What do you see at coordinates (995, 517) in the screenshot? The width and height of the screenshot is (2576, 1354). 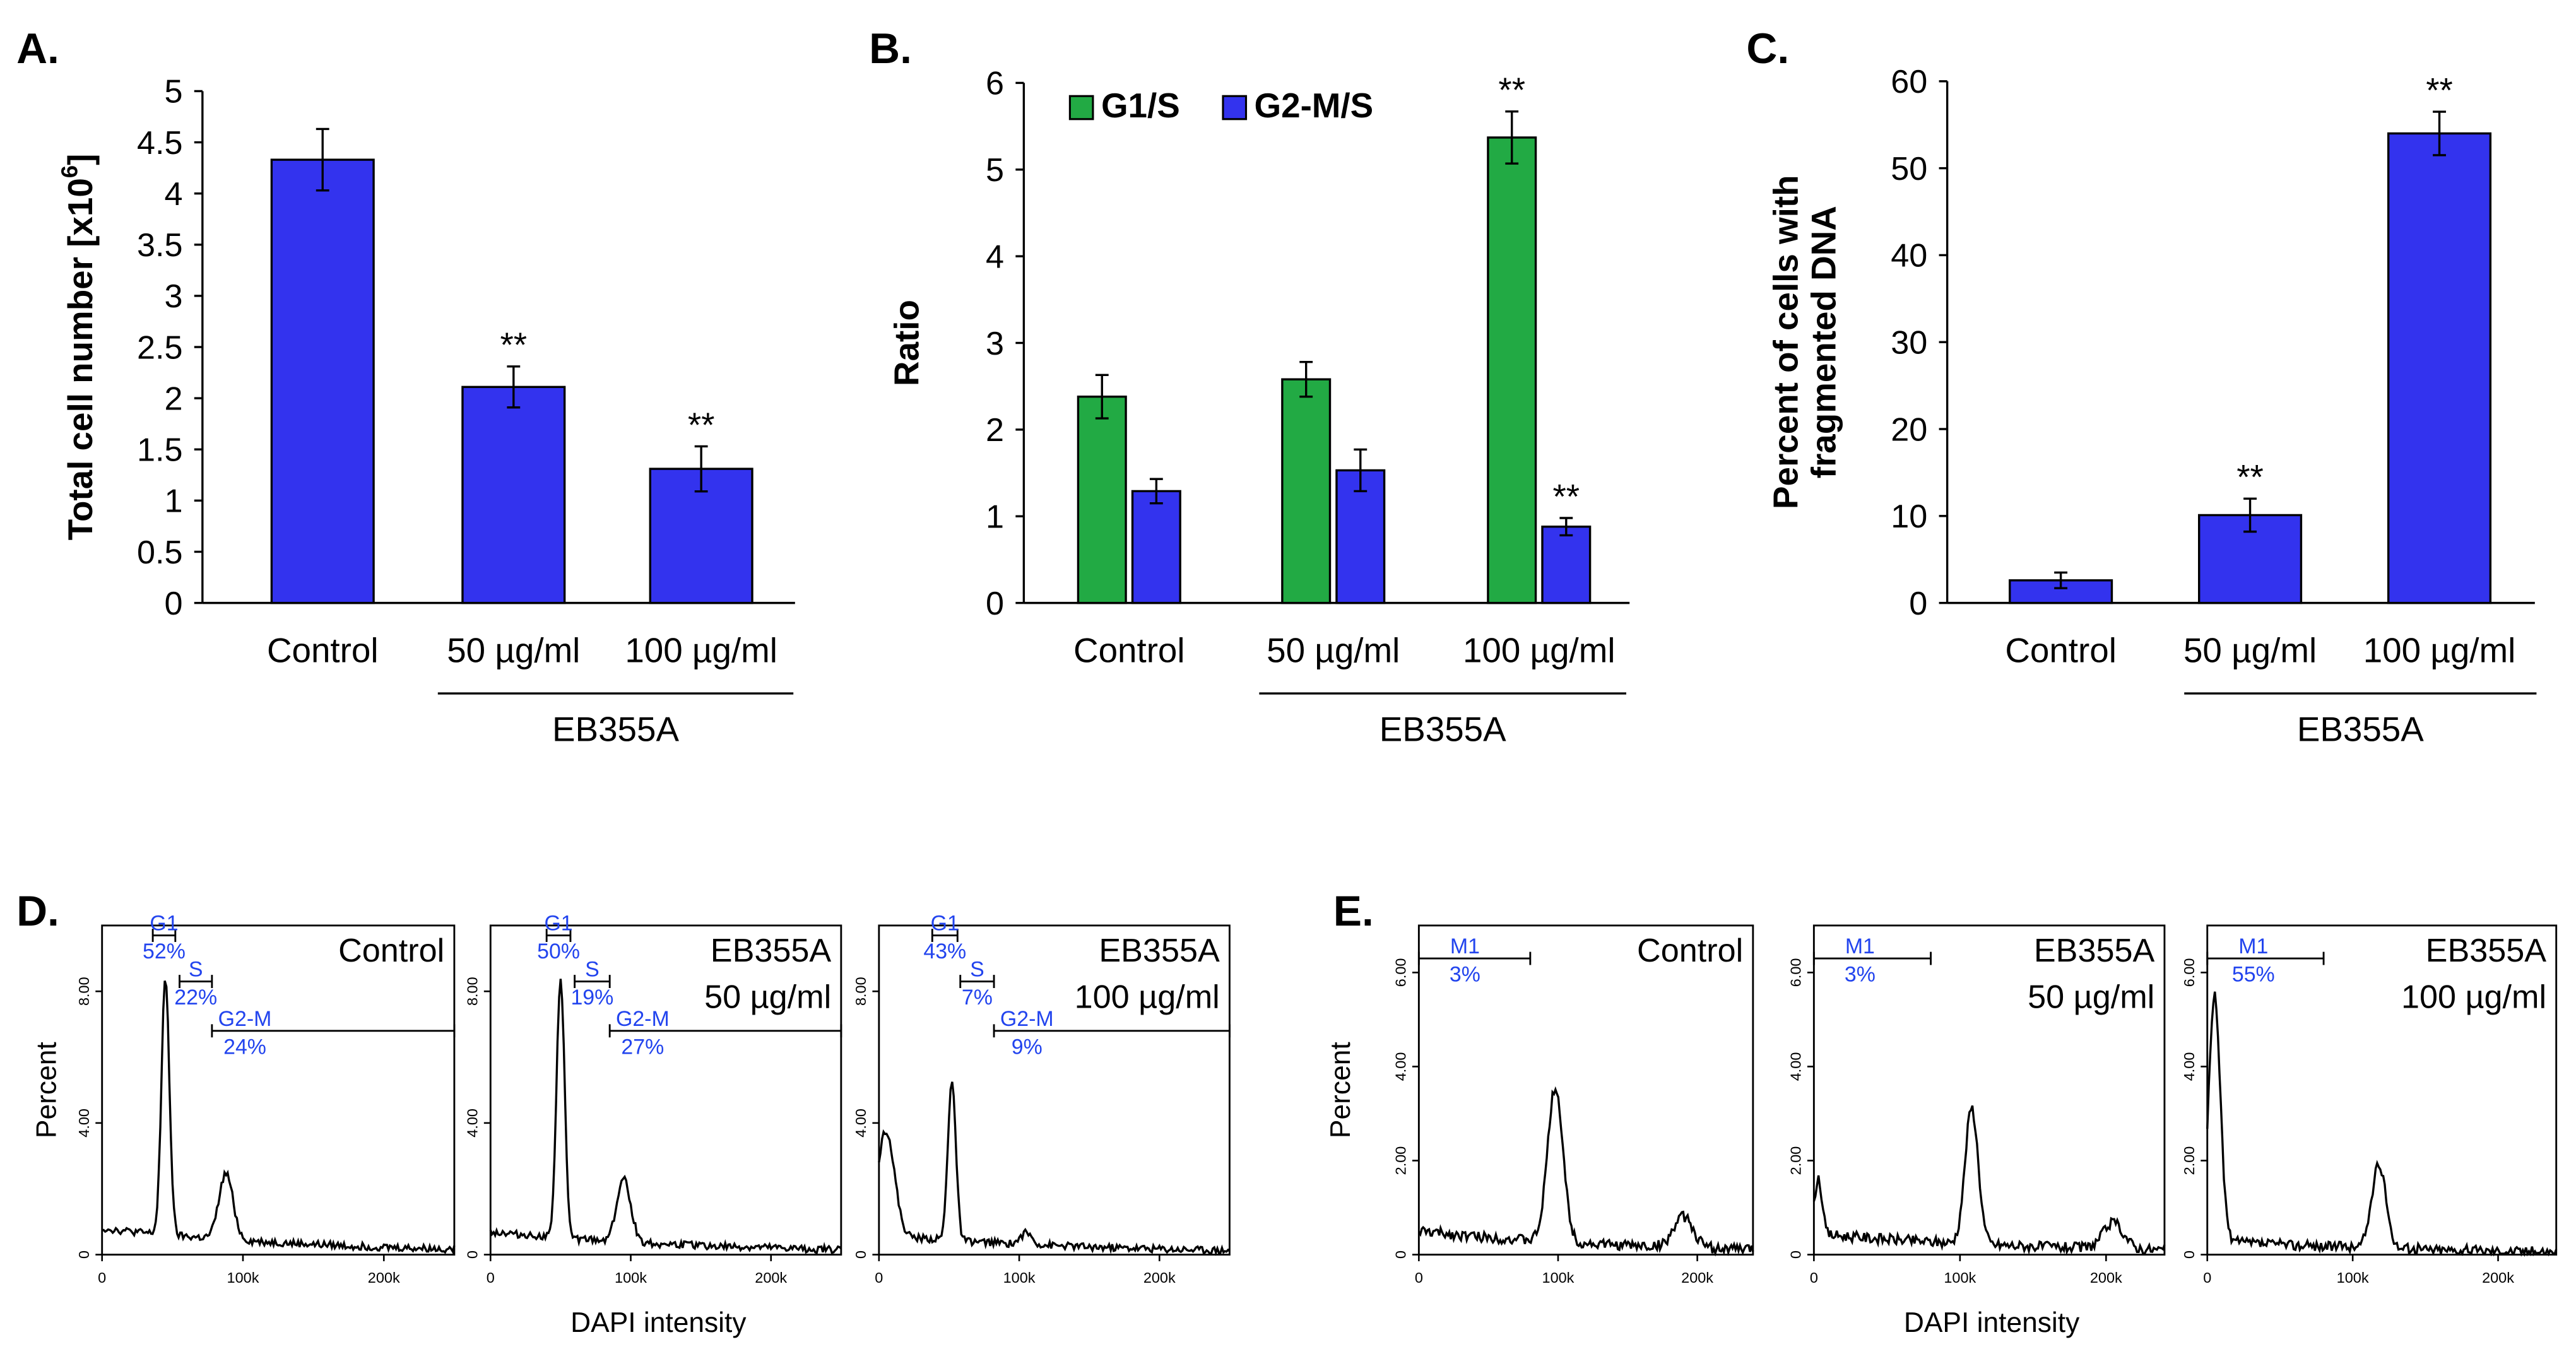 I see `y-tick-label: 1` at bounding box center [995, 517].